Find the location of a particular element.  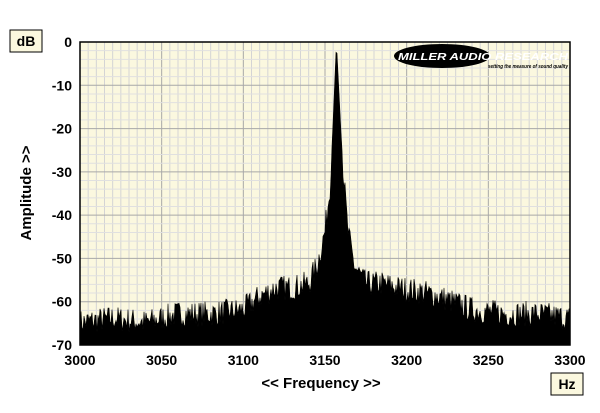

x-tick-label: 3200 is located at coordinates (406, 360).